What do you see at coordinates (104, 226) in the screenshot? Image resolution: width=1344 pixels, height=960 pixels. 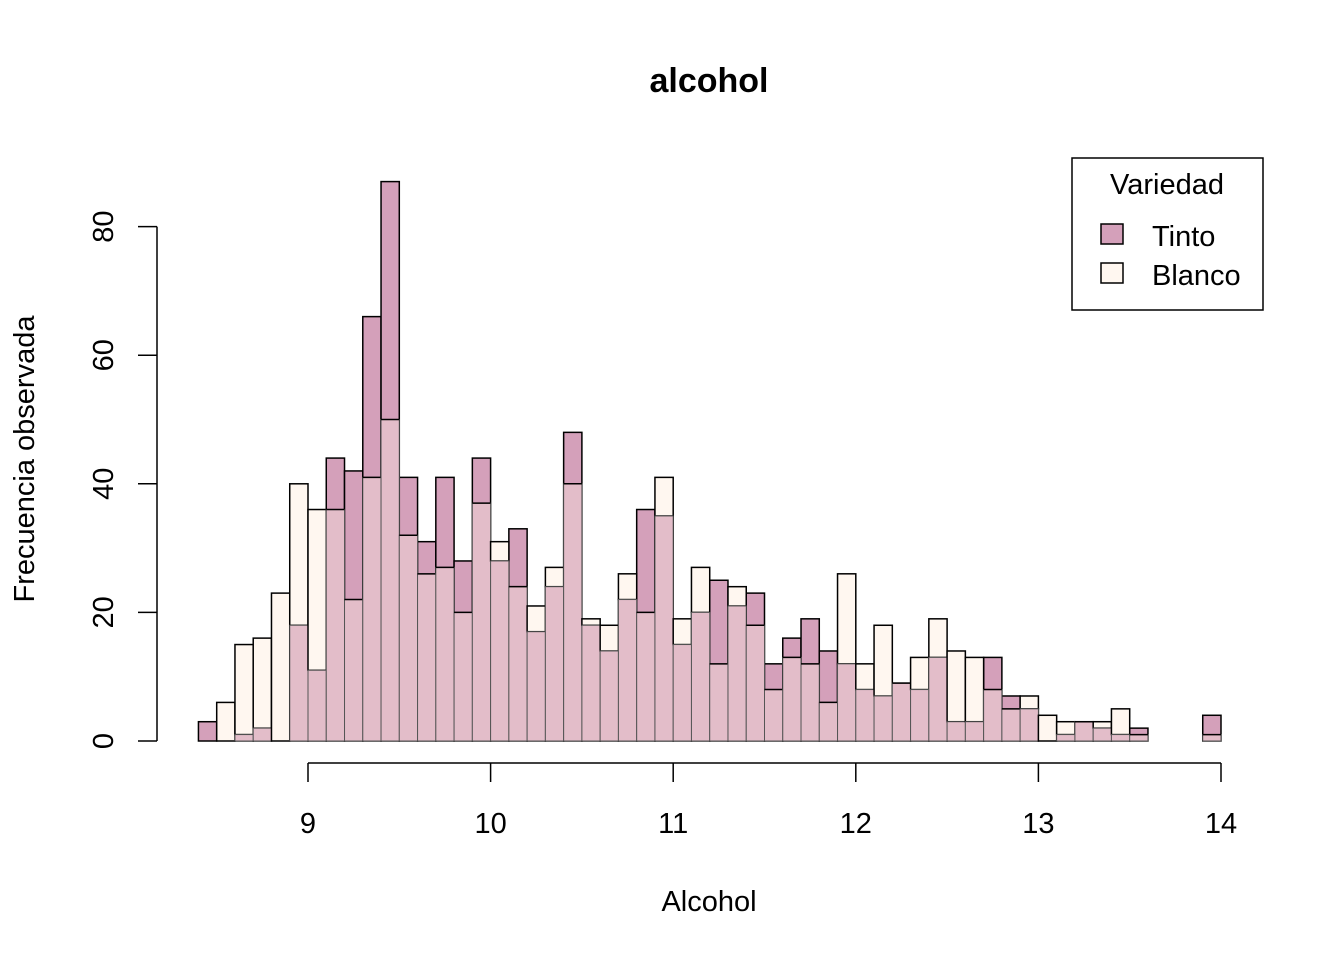 I see `y-tick-label: 80` at bounding box center [104, 226].